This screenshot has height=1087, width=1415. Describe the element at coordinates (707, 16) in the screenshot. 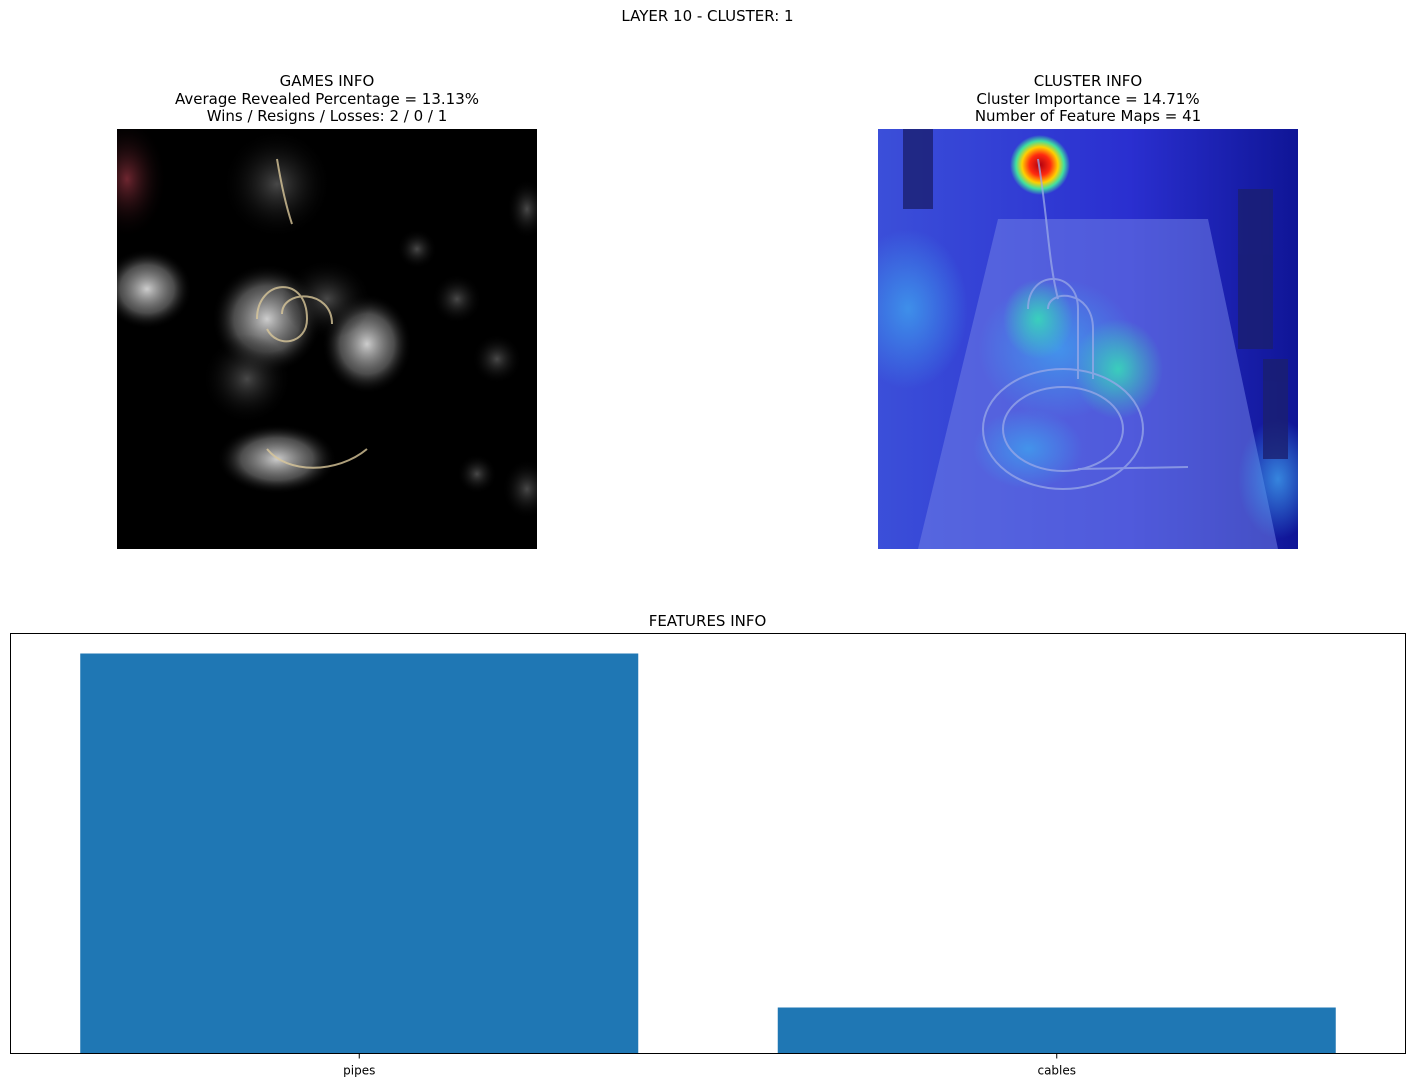

I see `figure-title: LAYER 10 - CLUSTER: 1` at that location.